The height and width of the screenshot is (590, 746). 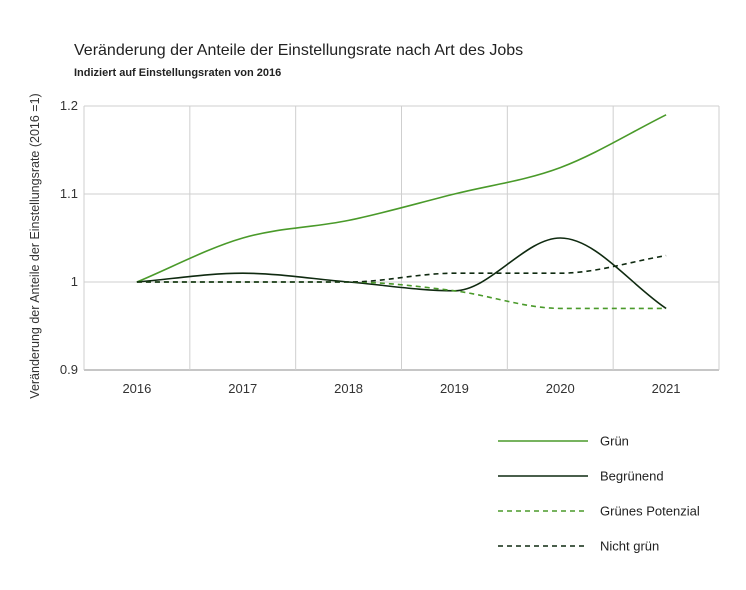 I want to click on chart-subtitle: Indiziert auf Einstellungsraten von 2016, so click(x=178, y=73).